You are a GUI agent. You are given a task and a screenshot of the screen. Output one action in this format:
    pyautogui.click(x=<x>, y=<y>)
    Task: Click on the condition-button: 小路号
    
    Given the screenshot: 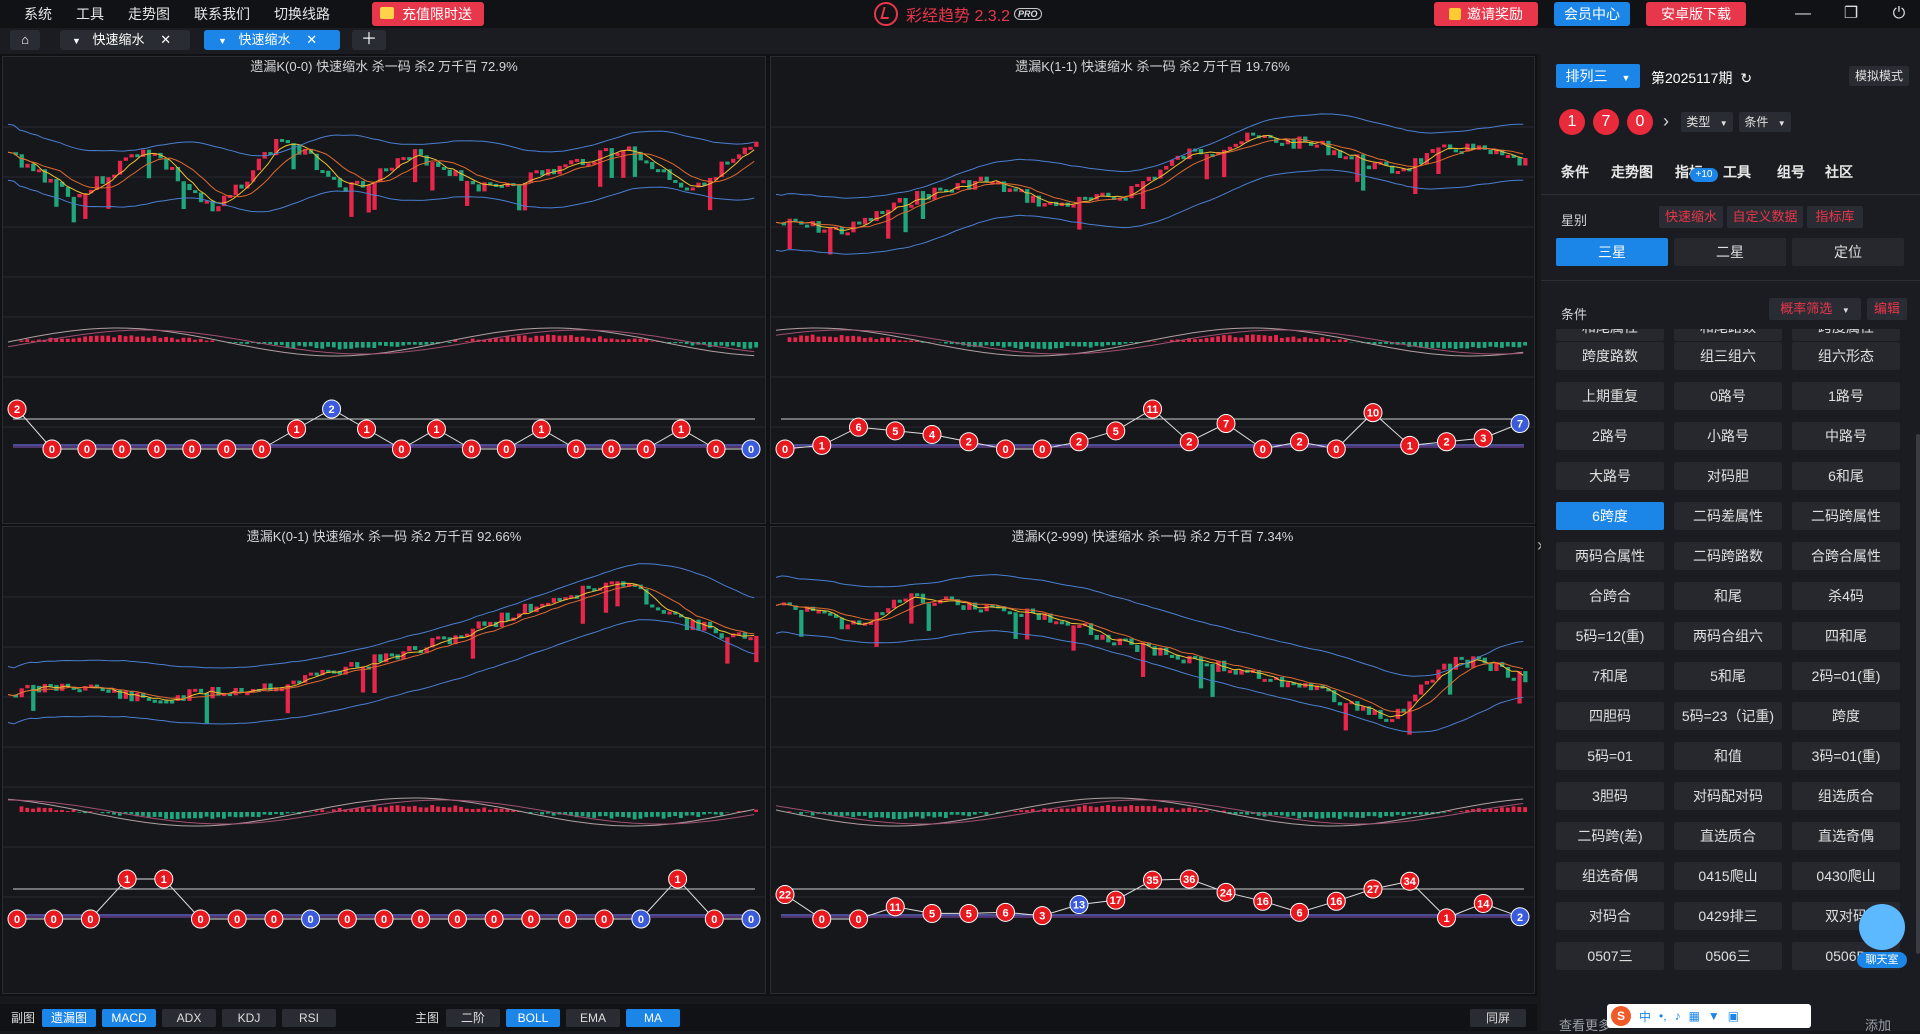 What is the action you would take?
    pyautogui.click(x=1728, y=436)
    